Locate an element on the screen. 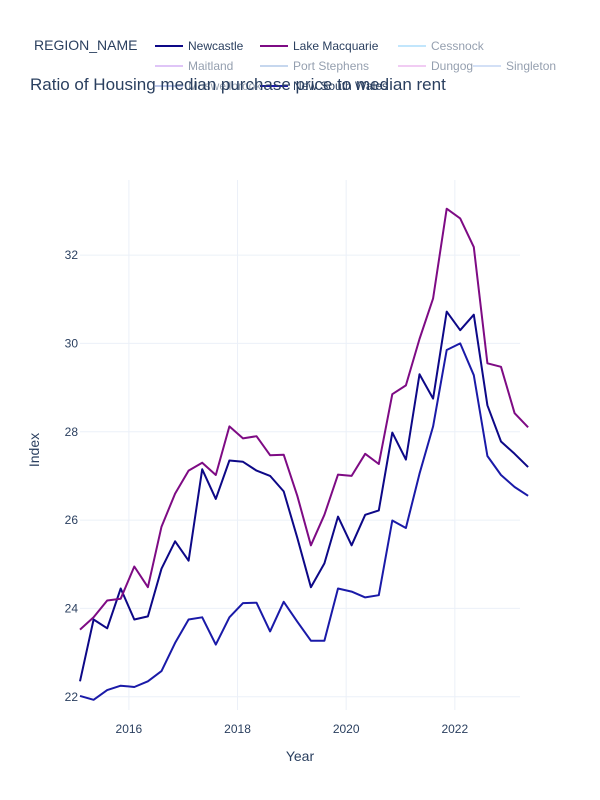 The height and width of the screenshot is (800, 600). x-tick-label: 2016 is located at coordinates (129, 729).